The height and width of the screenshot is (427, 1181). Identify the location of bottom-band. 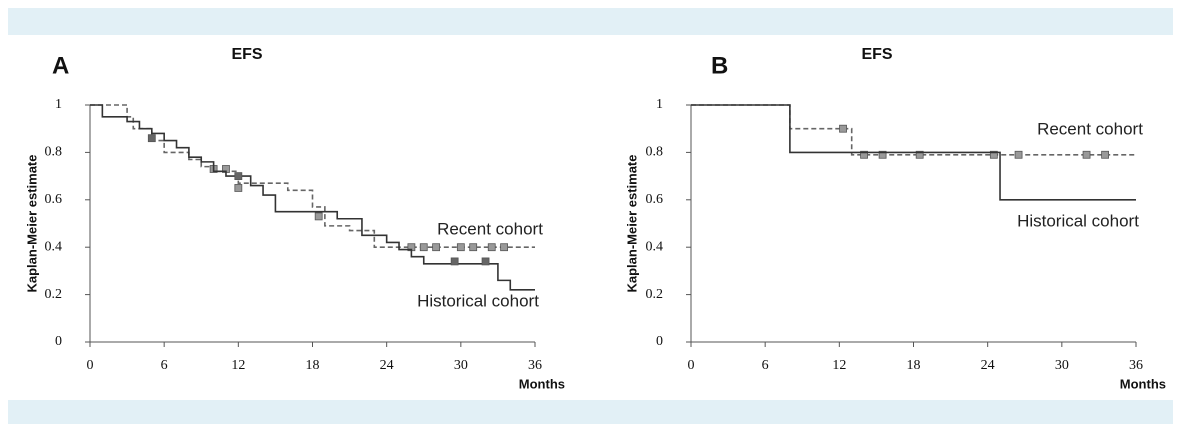
(590, 412).